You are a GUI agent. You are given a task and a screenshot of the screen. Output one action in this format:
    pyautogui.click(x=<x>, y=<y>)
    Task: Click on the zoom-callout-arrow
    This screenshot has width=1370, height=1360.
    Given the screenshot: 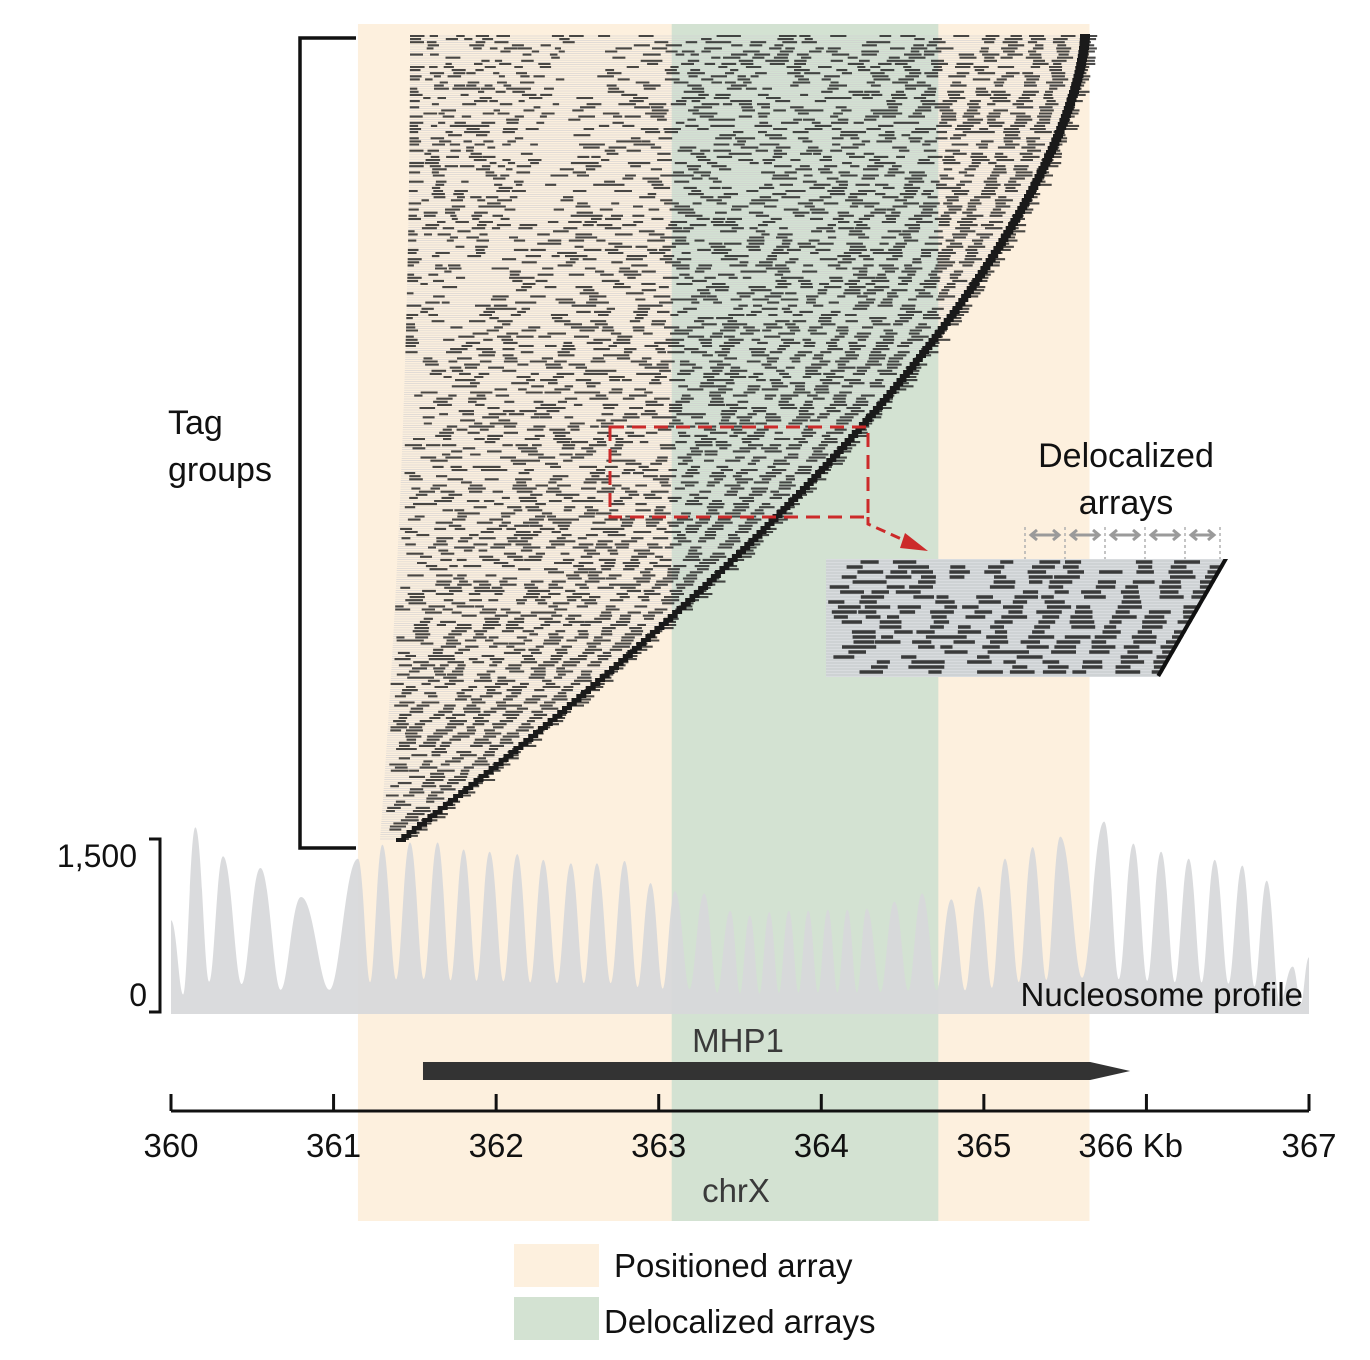 What is the action you would take?
    pyautogui.click(x=887, y=530)
    